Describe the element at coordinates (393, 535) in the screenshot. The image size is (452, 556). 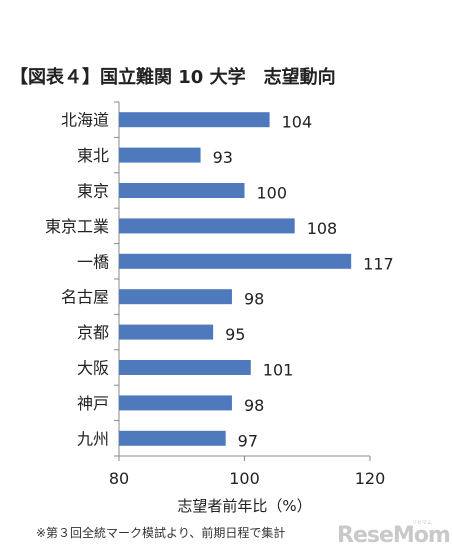
I see `watermark-logo: ReseMom` at that location.